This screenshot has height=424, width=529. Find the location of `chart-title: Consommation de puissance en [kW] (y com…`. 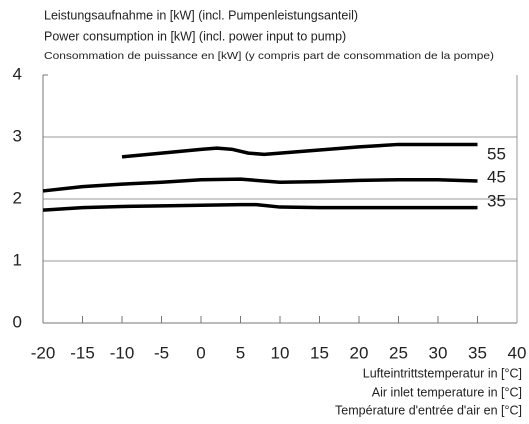

chart-title: Consommation de puissance en [kW] (y com… is located at coordinates (269, 56).